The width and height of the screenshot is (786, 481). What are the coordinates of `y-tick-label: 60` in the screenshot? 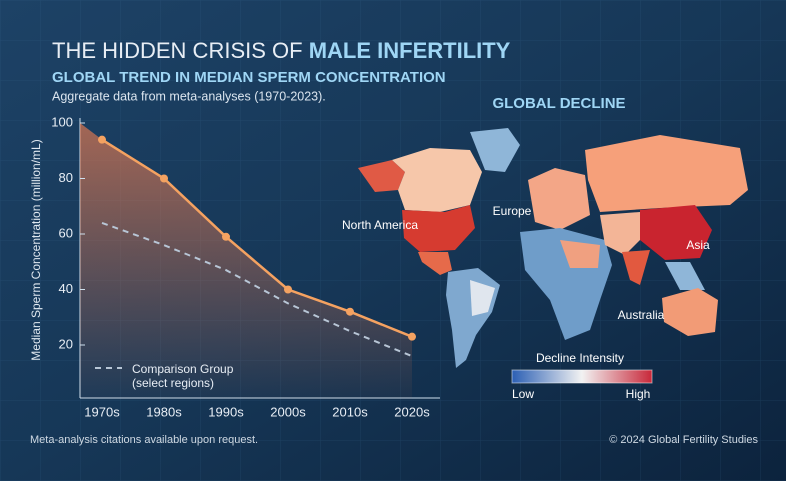 It's located at (66, 232).